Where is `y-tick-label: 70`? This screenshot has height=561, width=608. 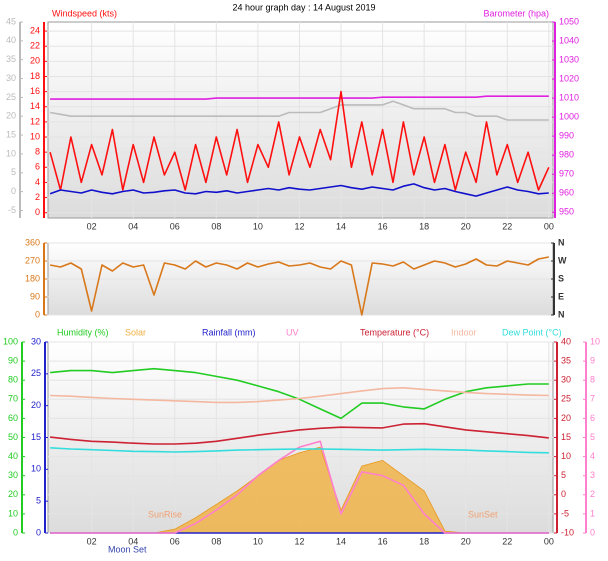 y-tick-label: 70 is located at coordinates (13, 399).